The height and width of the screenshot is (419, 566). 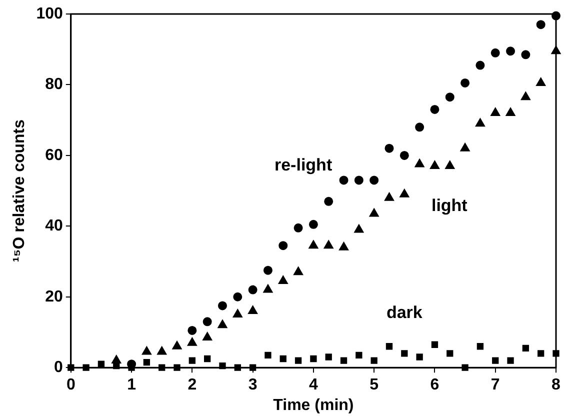 I want to click on y-tick-label: 40, so click(x=54, y=226).